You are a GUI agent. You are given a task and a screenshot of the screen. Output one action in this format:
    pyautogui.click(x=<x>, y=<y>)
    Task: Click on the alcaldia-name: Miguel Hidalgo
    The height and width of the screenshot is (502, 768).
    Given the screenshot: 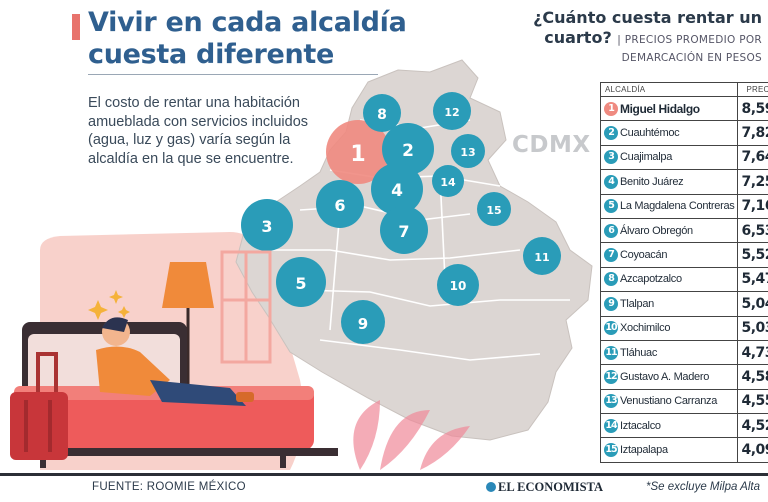 What is the action you would take?
    pyautogui.click(x=660, y=108)
    